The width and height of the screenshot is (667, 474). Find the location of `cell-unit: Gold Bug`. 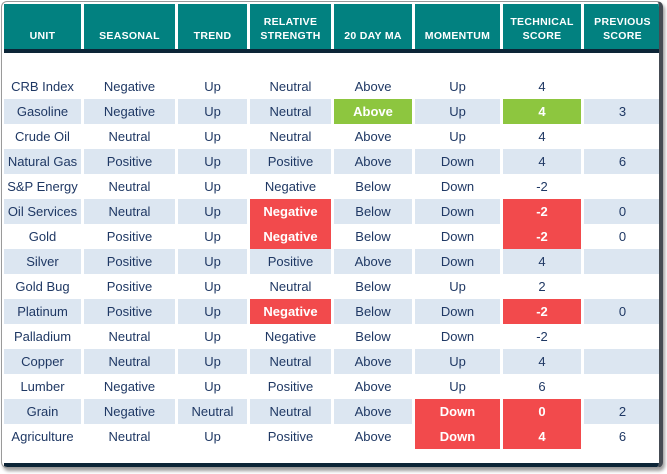

cell-unit: Gold Bug is located at coordinates (42, 286).